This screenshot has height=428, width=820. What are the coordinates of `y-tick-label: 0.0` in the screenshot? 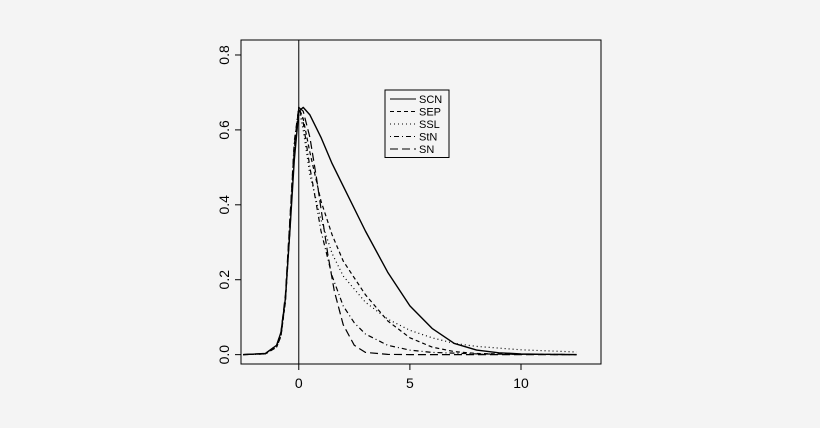 It's located at (224, 355).